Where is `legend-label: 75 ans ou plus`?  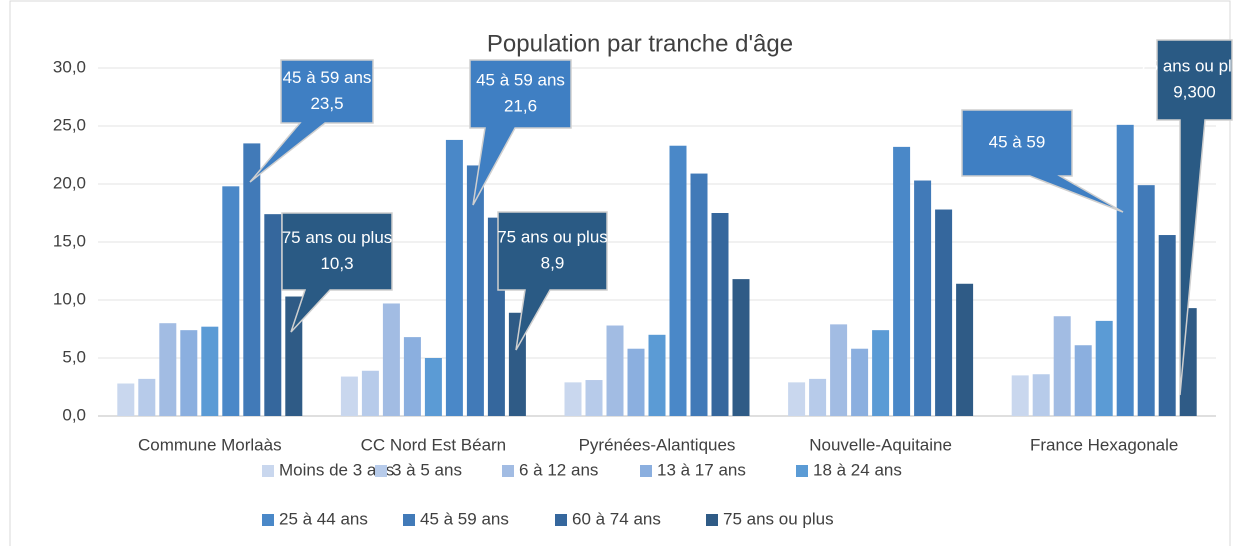
legend-label: 75 ans ou plus is located at coordinates (778, 518).